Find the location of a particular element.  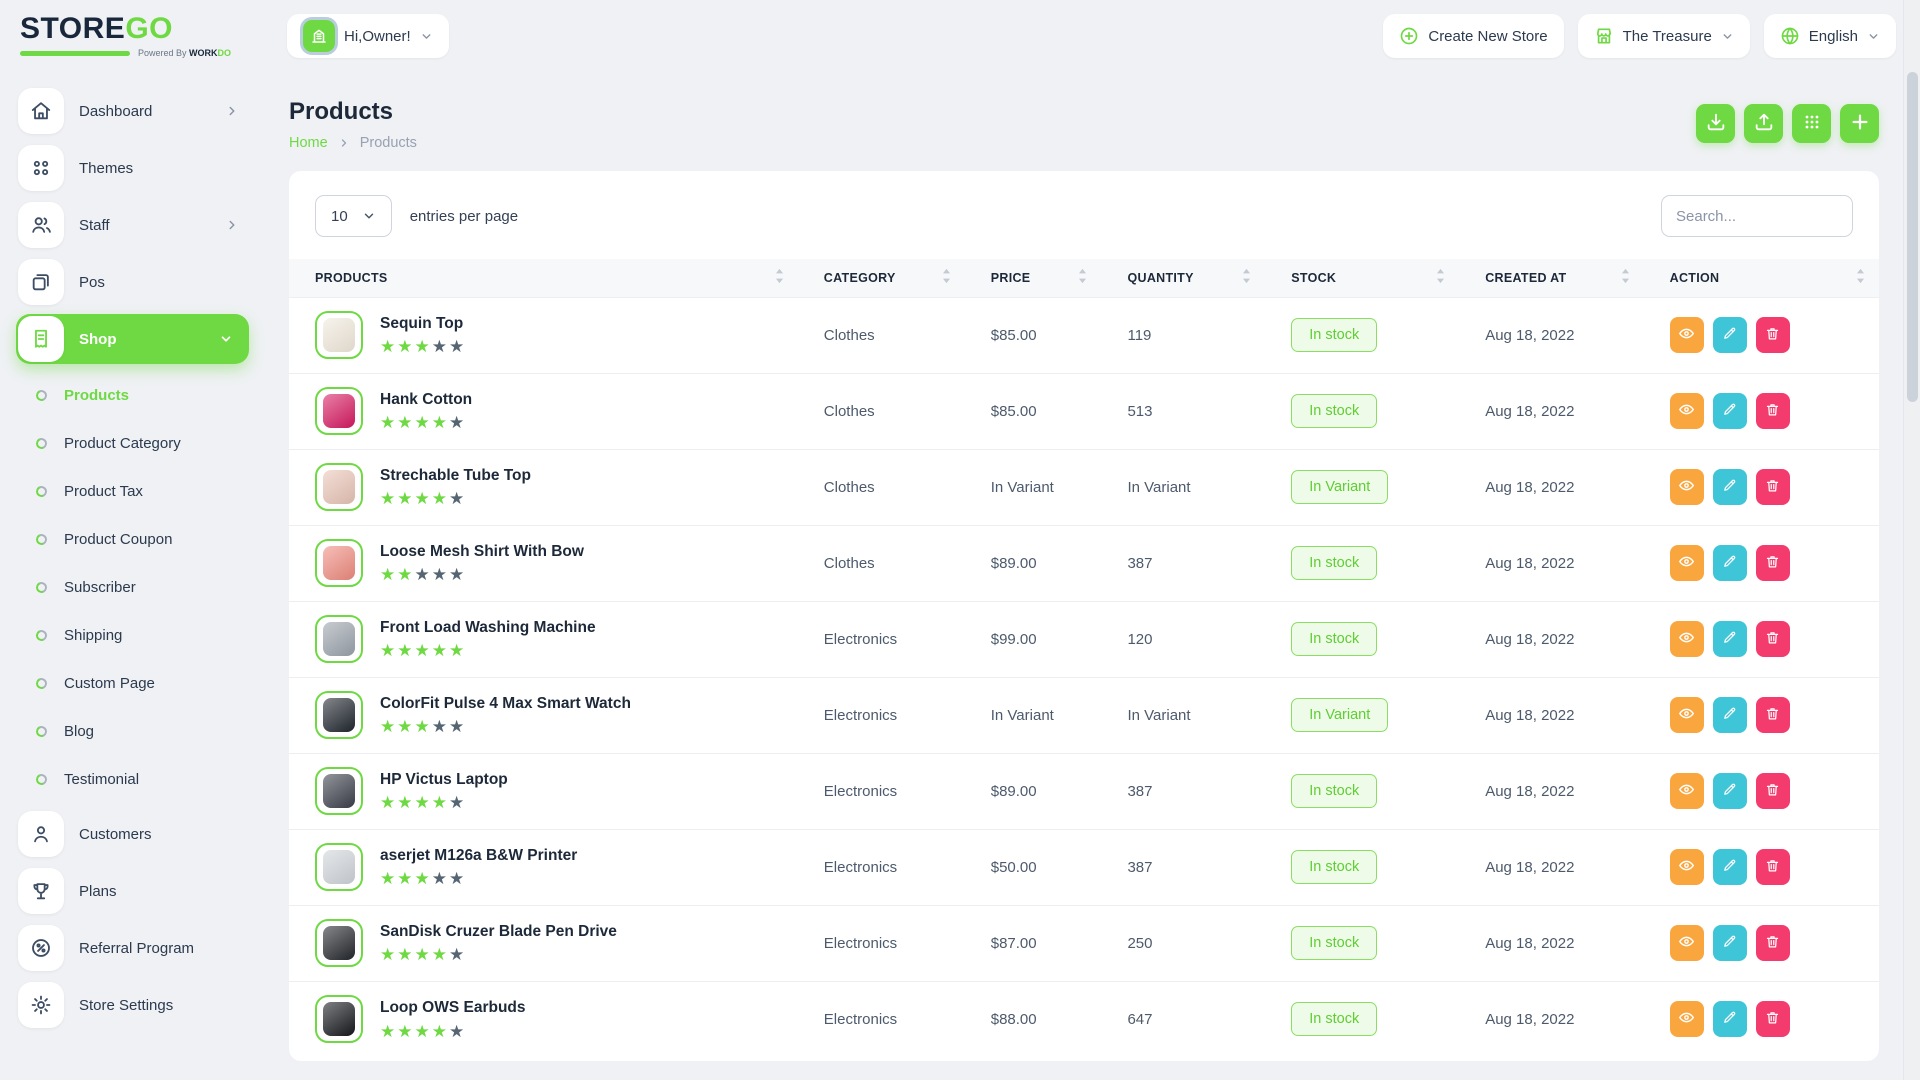

add-product-button is located at coordinates (1859, 123).